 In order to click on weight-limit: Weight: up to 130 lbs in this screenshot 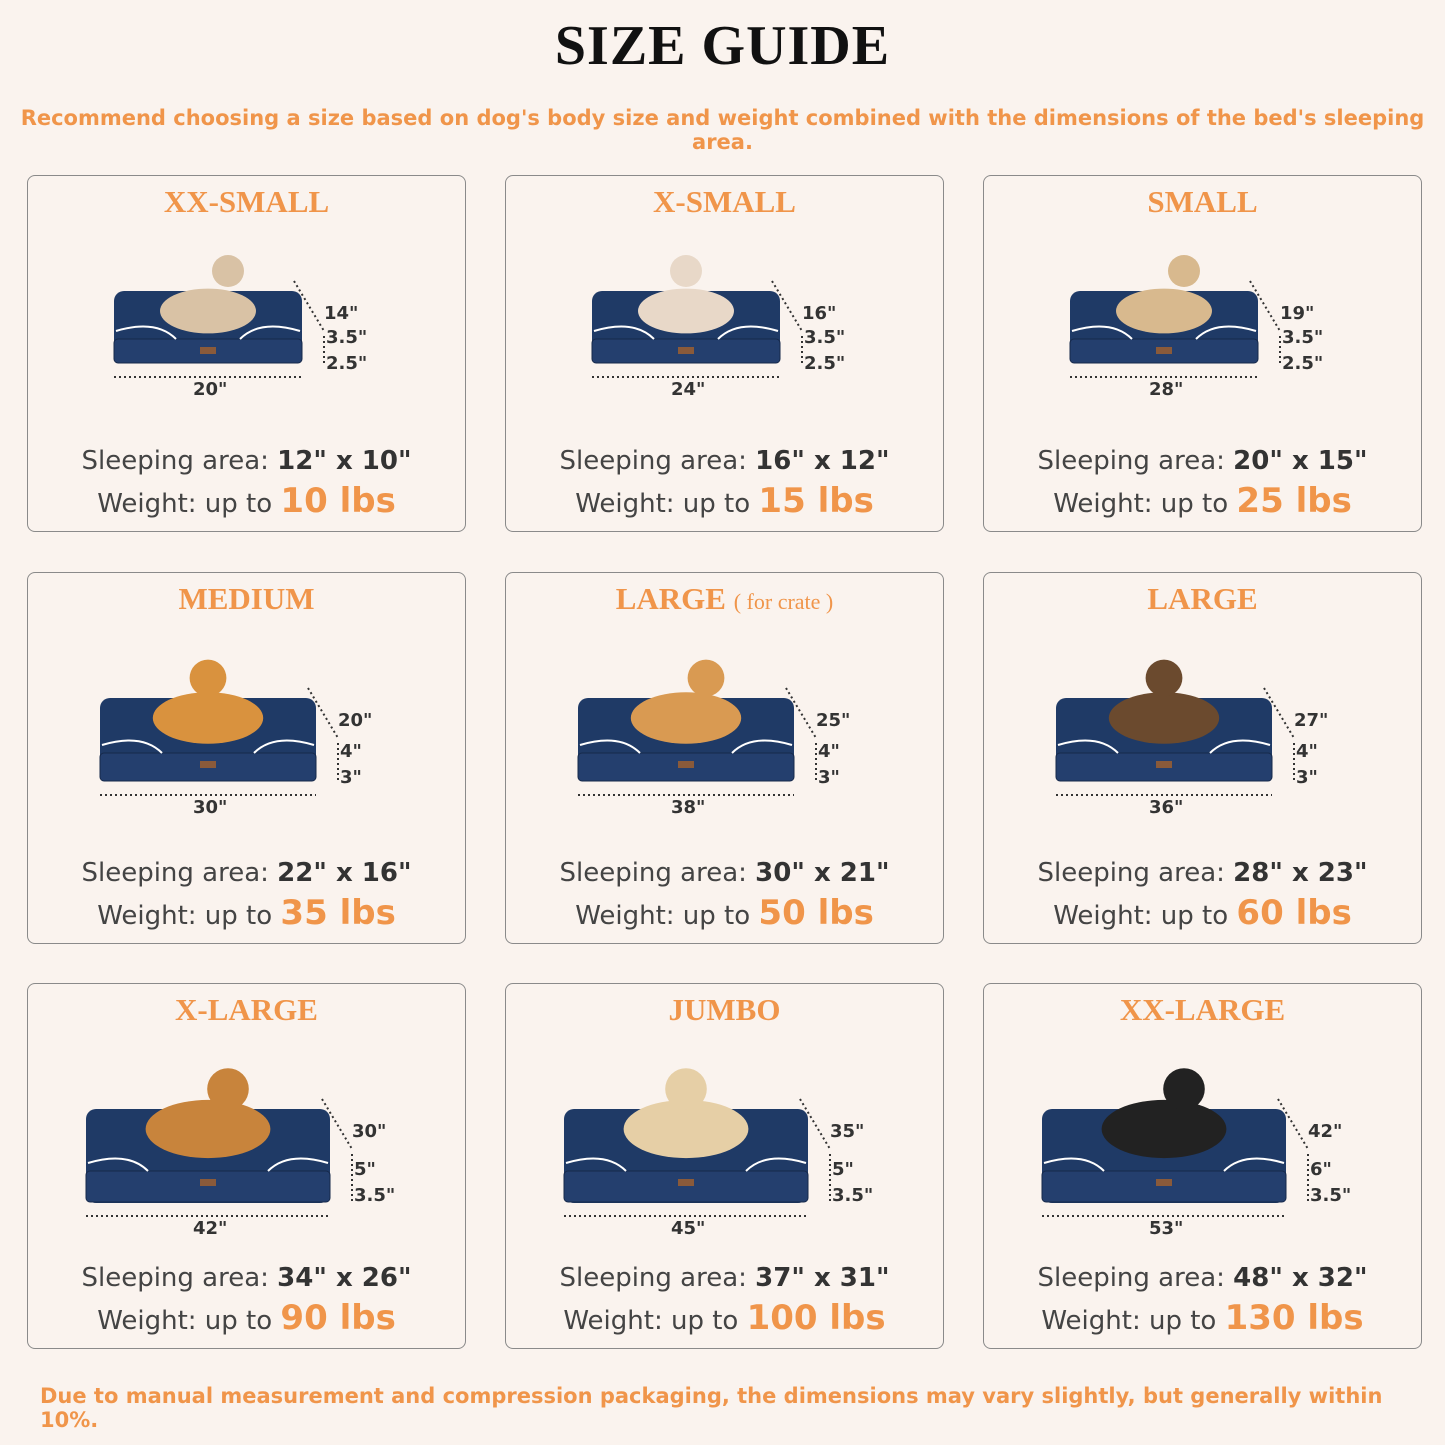, I will do `click(1202, 1318)`.